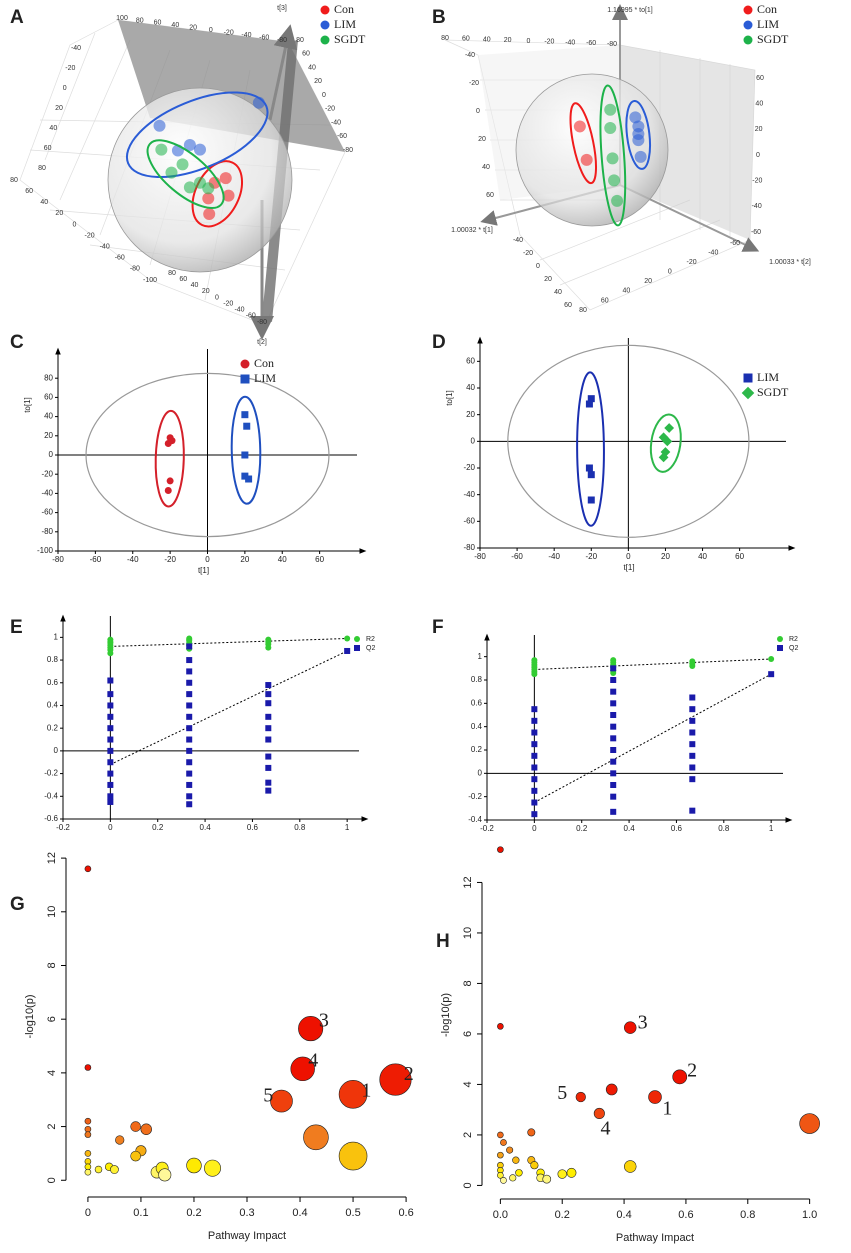 The image size is (851, 1253). Describe the element at coordinates (51, 773) in the screenshot. I see `y-tick-label: -0.2` at that location.